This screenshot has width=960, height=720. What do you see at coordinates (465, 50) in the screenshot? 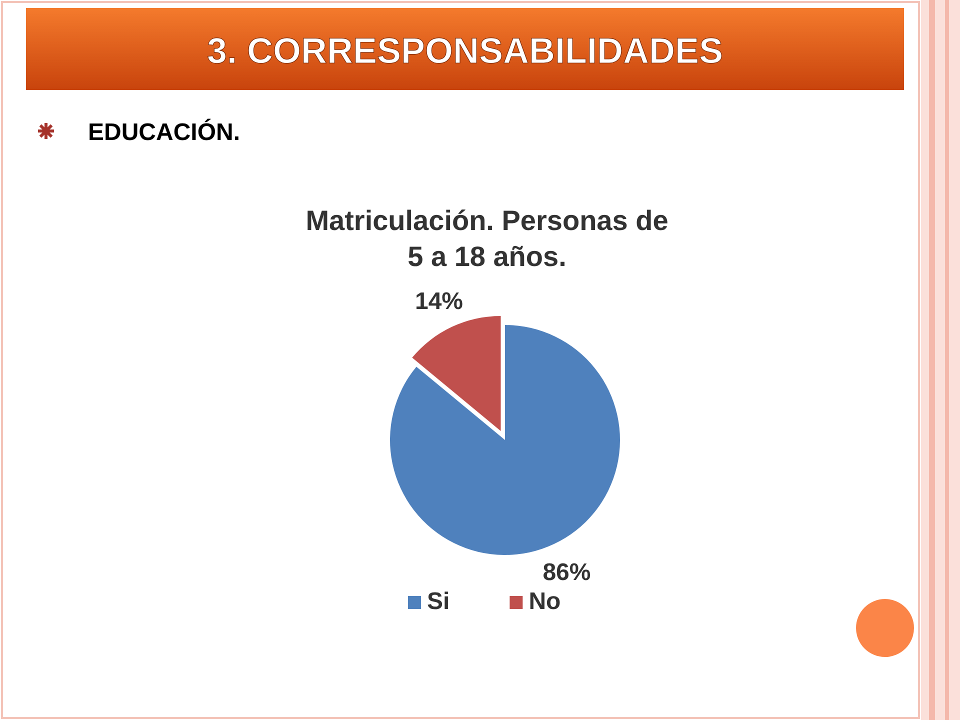
I see `text: 3. CORRESPONSABILIDADES` at bounding box center [465, 50].